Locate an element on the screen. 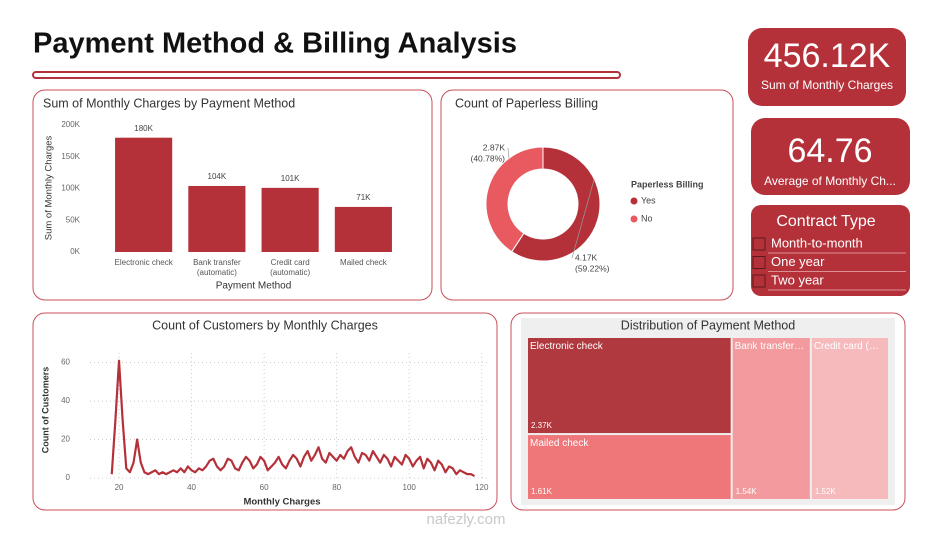 The height and width of the screenshot is (542, 938). x-tick-label: 40 is located at coordinates (191, 487).